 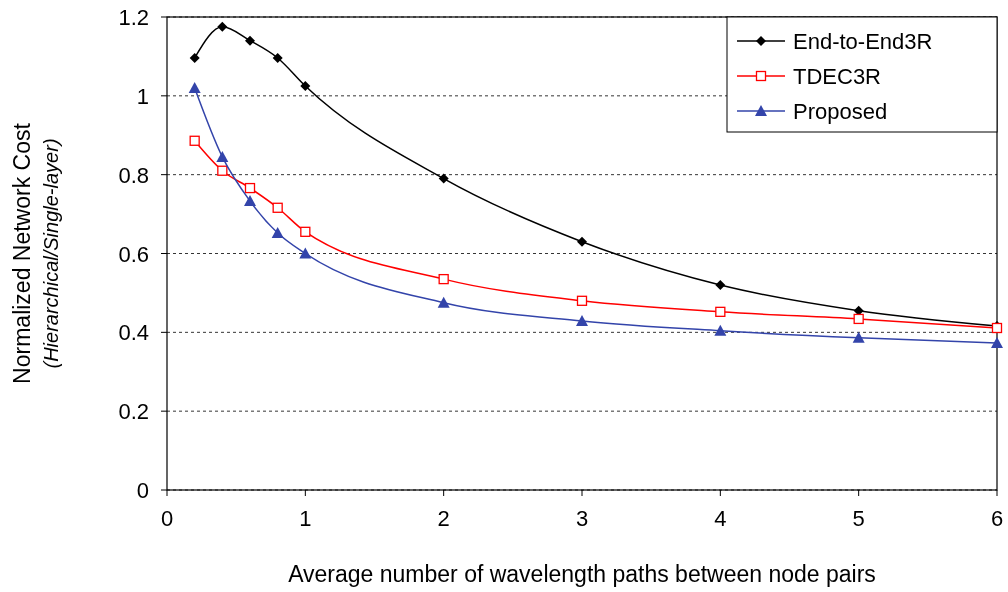 What do you see at coordinates (720, 518) in the screenshot?
I see `x-tick-label: 4` at bounding box center [720, 518].